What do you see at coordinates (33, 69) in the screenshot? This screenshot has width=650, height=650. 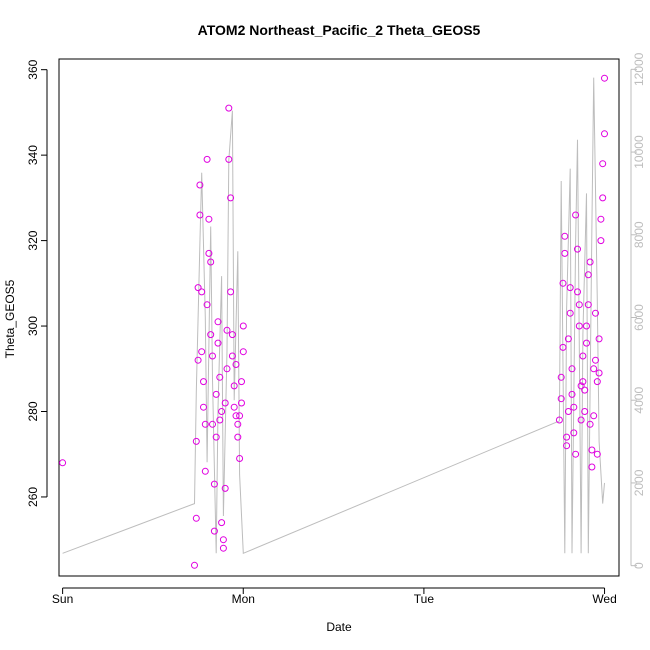 I see `y-tick-label: 360` at bounding box center [33, 69].